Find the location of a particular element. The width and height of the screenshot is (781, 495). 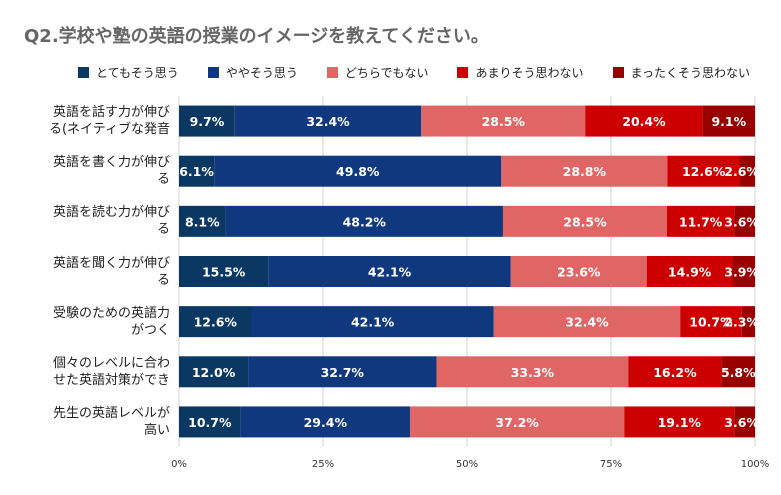

x-tick-label: 100% is located at coordinates (755, 464).